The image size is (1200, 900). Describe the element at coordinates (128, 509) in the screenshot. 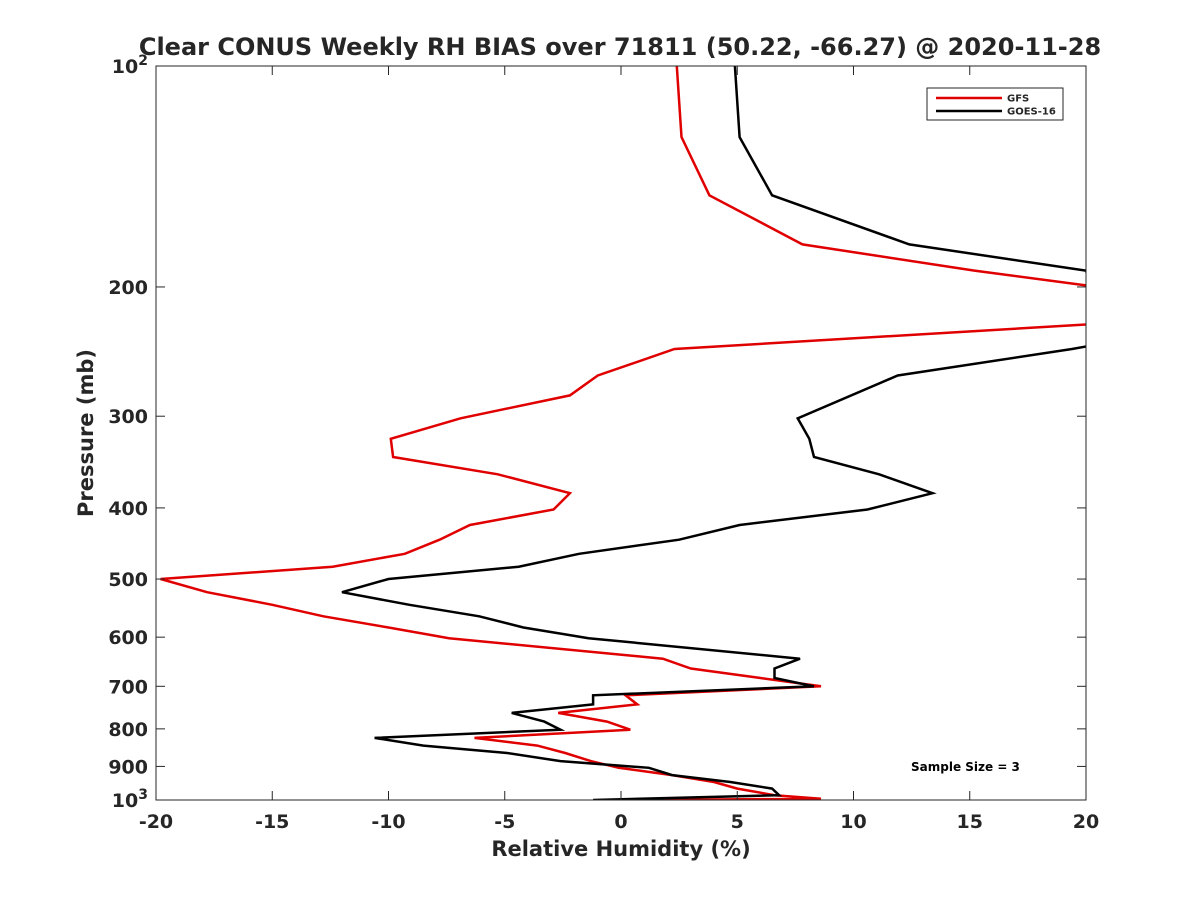

I see `y-tick-label: 400` at that location.